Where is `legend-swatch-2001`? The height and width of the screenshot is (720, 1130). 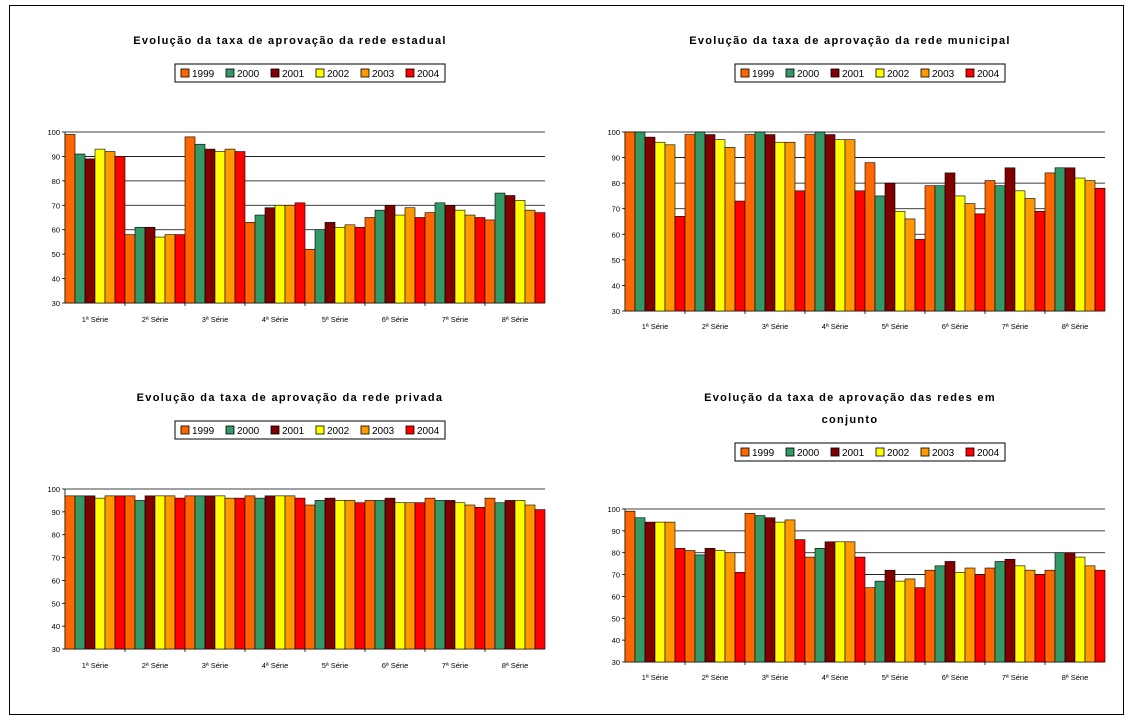
legend-swatch-2001 is located at coordinates (275, 430).